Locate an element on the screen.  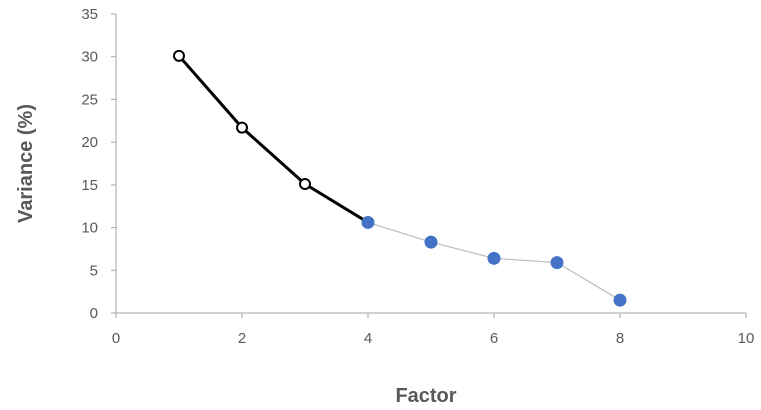
y-axis-title: Variance (%) is located at coordinates (26, 163).